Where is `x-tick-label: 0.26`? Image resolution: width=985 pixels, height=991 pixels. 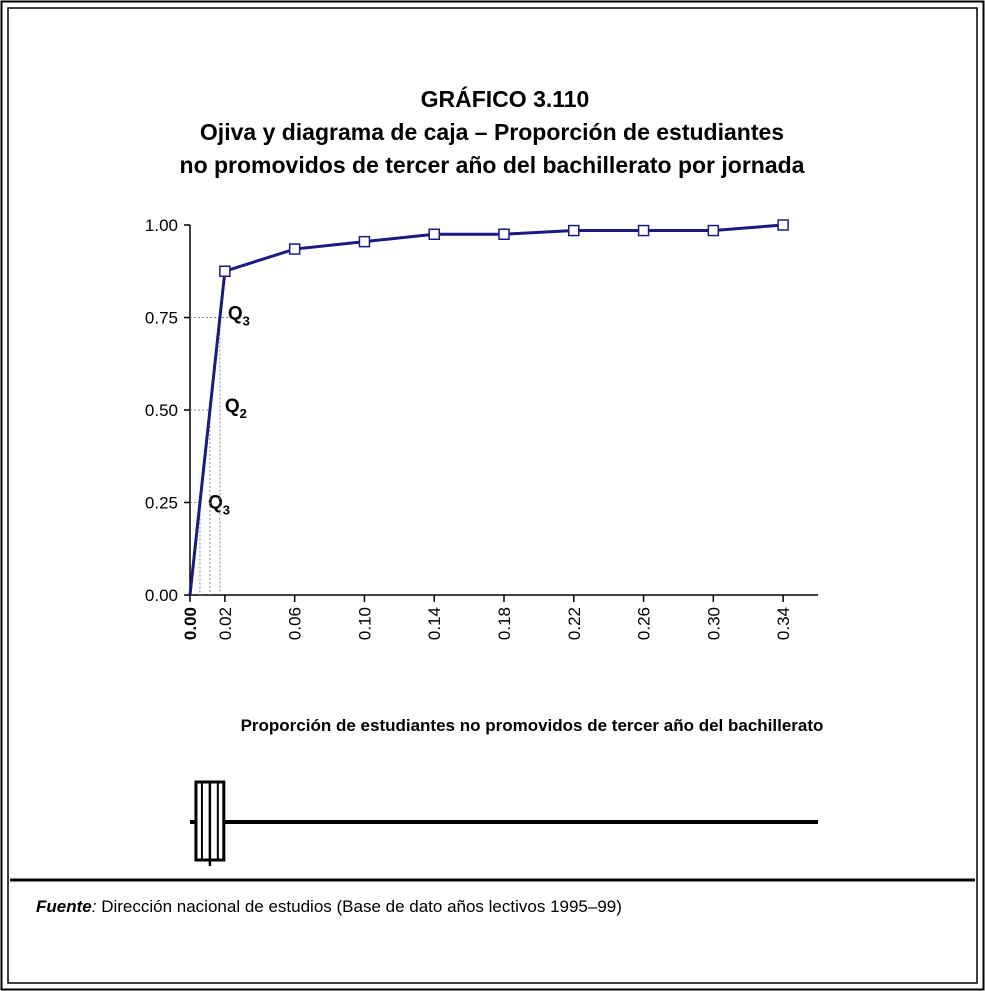 x-tick-label: 0.26 is located at coordinates (644, 623).